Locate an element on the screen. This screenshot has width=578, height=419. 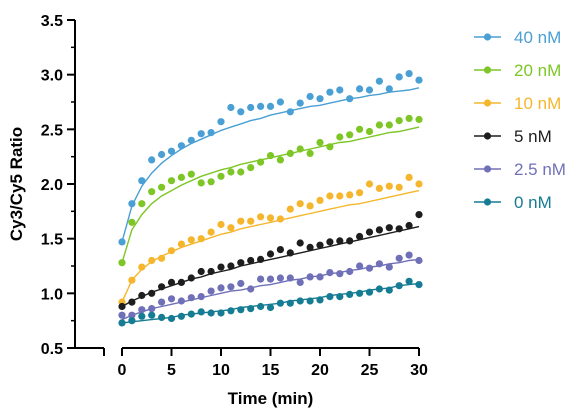
legend-label: 0 nM is located at coordinates (533, 202).